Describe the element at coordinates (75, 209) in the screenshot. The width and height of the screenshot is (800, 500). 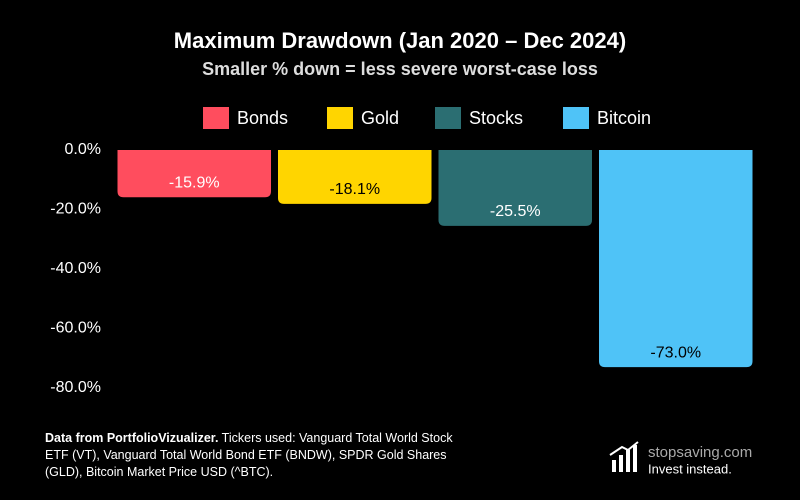
I see `y-tick-label: -20.0%` at that location.